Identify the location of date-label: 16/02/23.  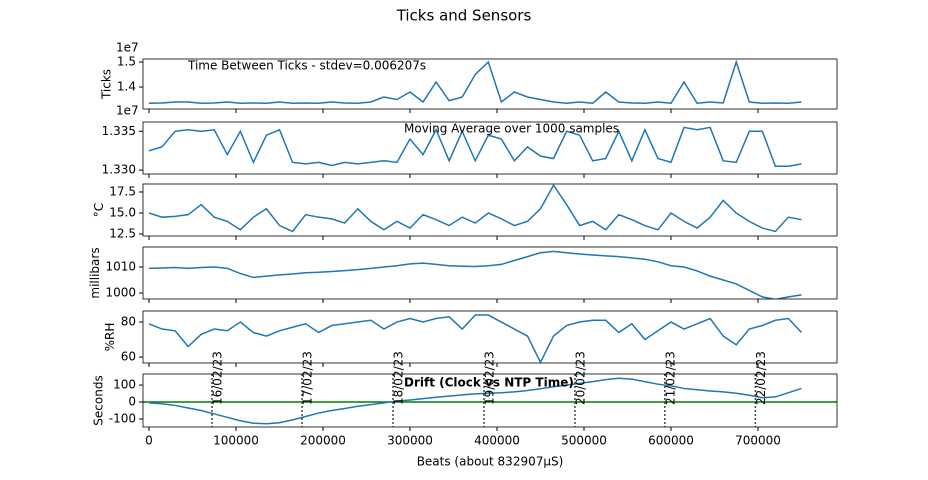
(217, 378).